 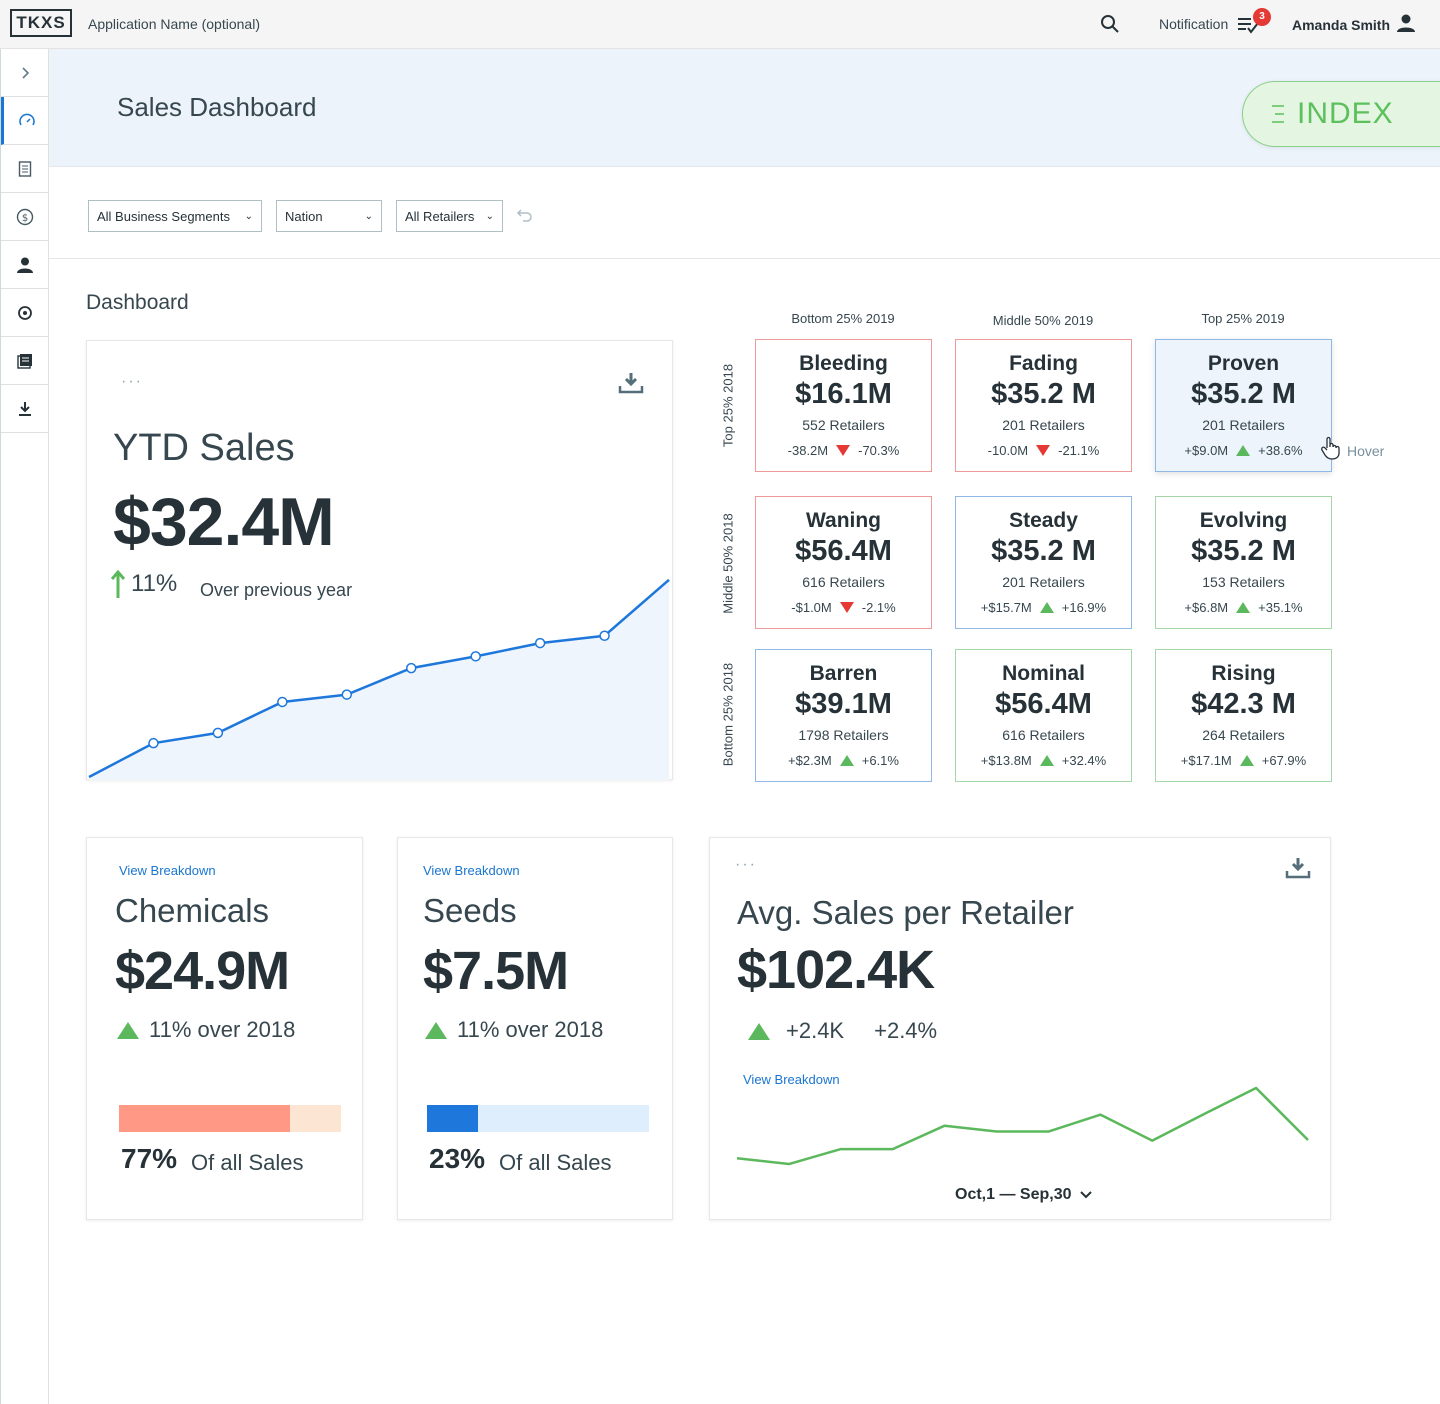 What do you see at coordinates (41, 23) in the screenshot?
I see `logo: TKXS` at bounding box center [41, 23].